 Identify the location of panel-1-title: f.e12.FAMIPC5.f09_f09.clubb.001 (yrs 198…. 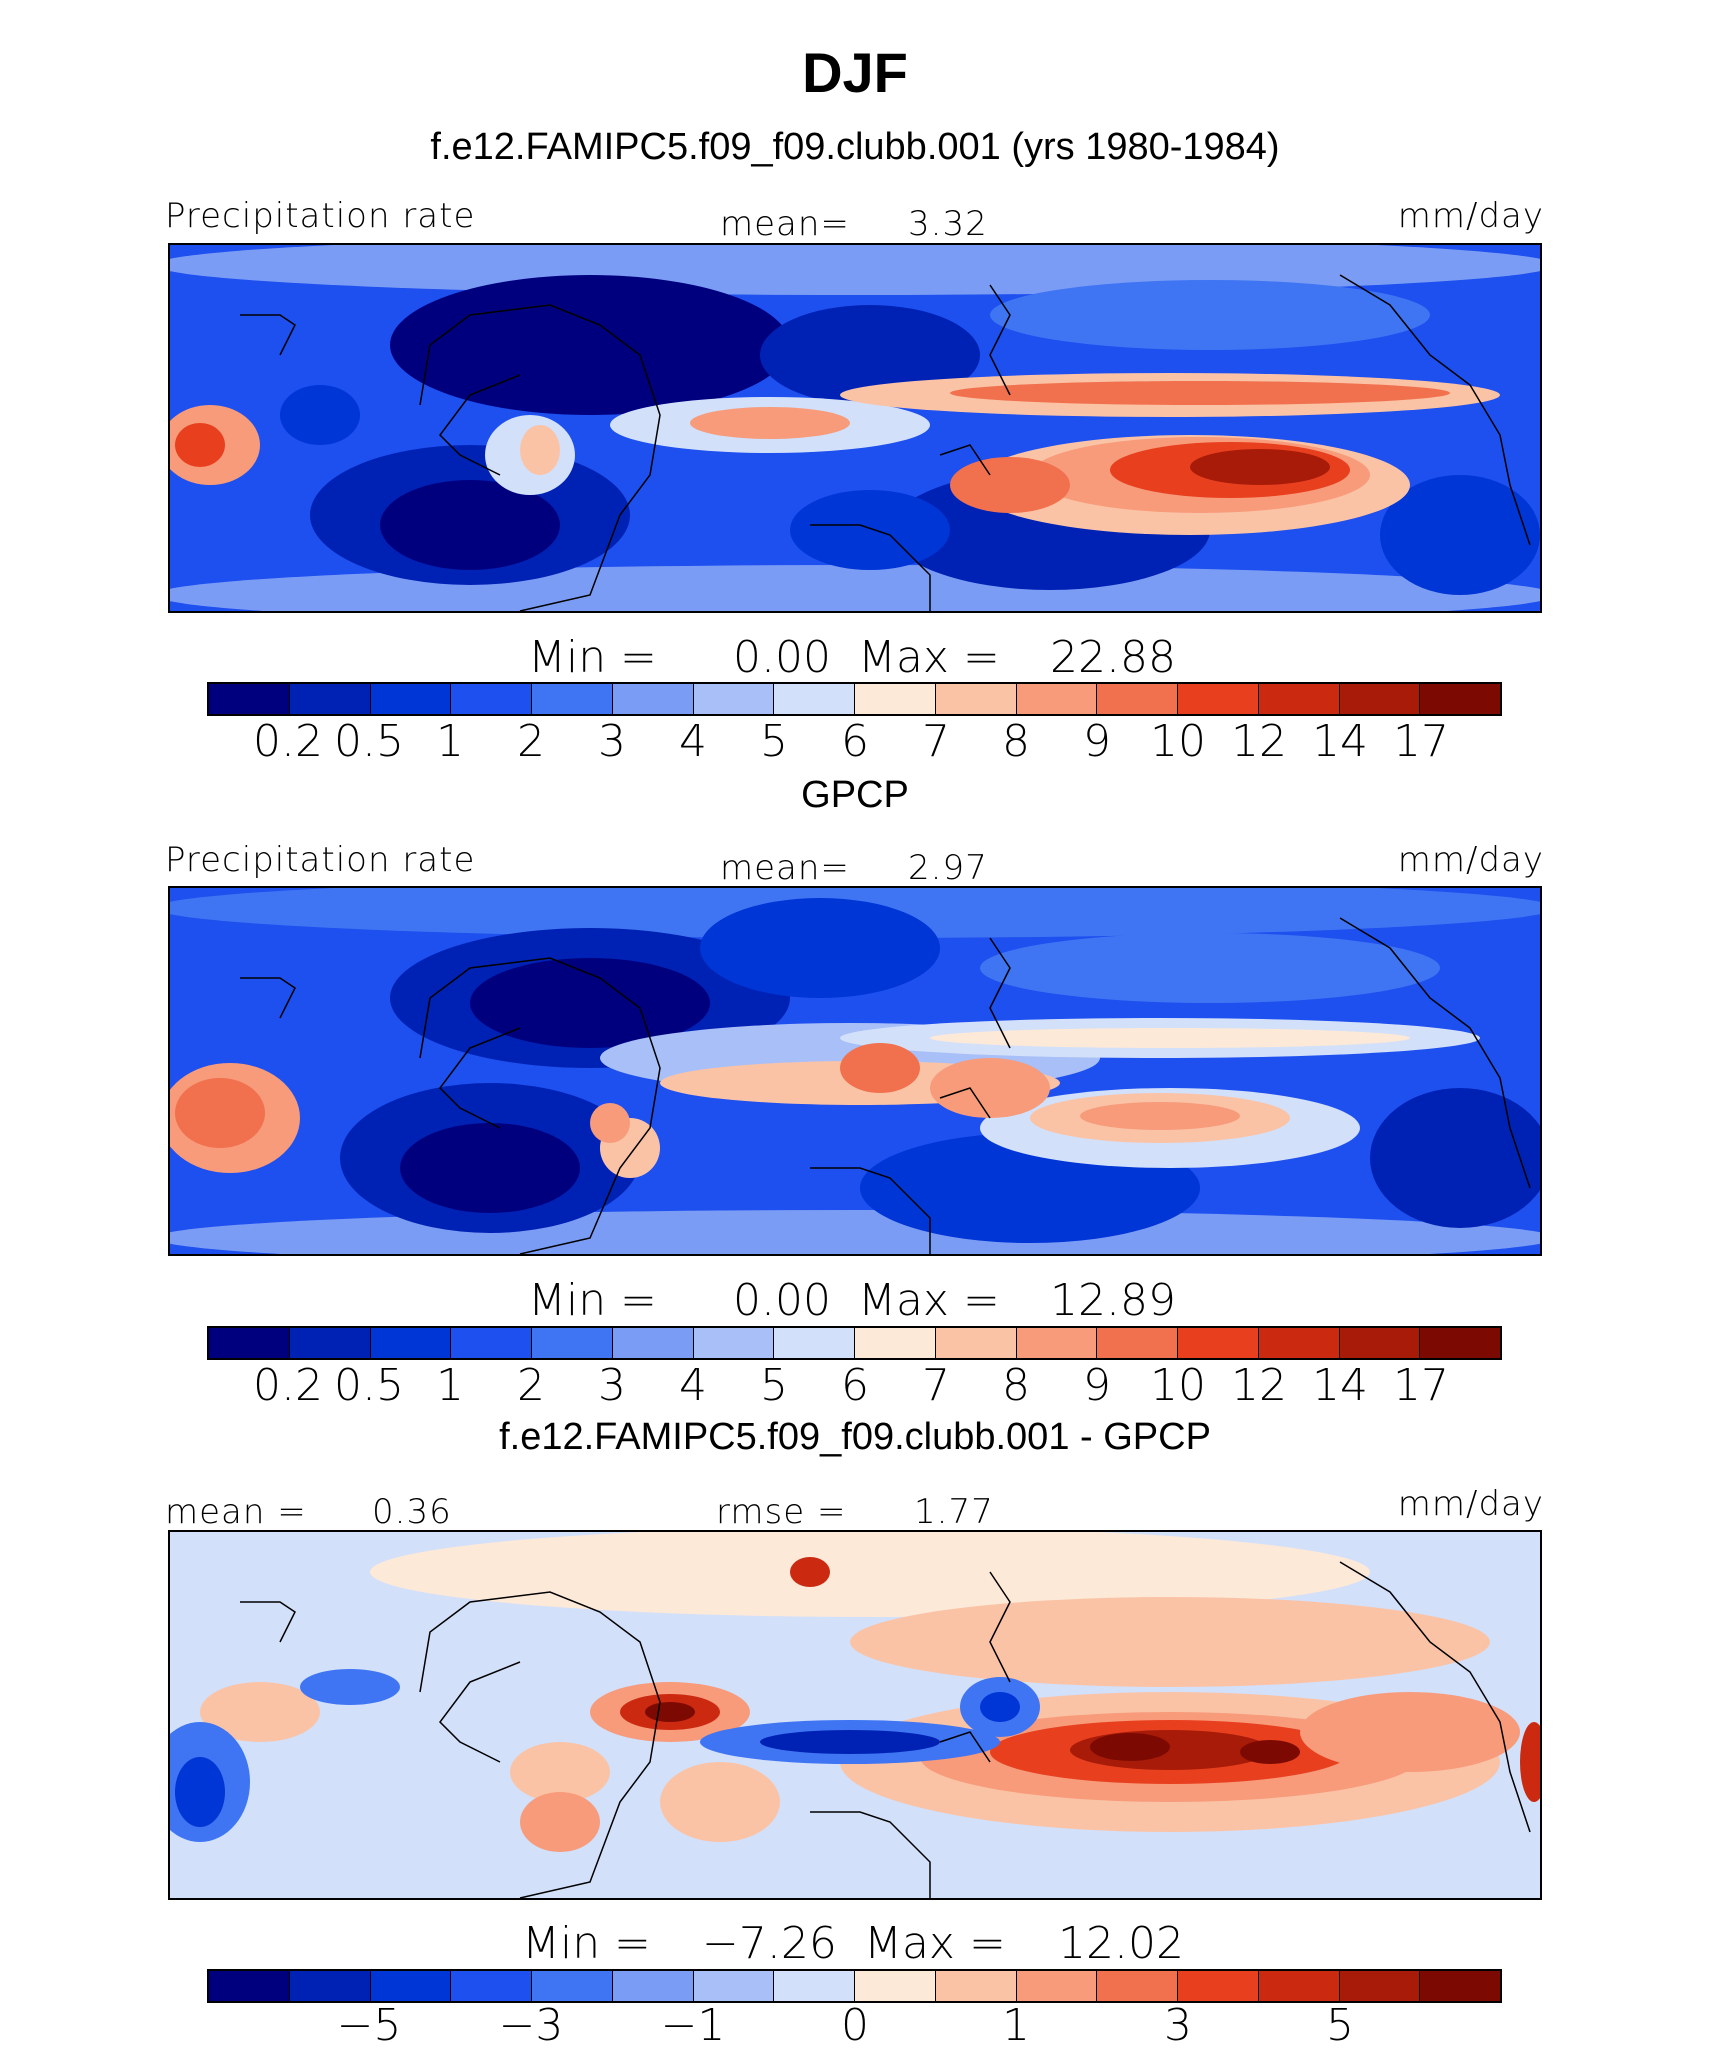
(855, 147).